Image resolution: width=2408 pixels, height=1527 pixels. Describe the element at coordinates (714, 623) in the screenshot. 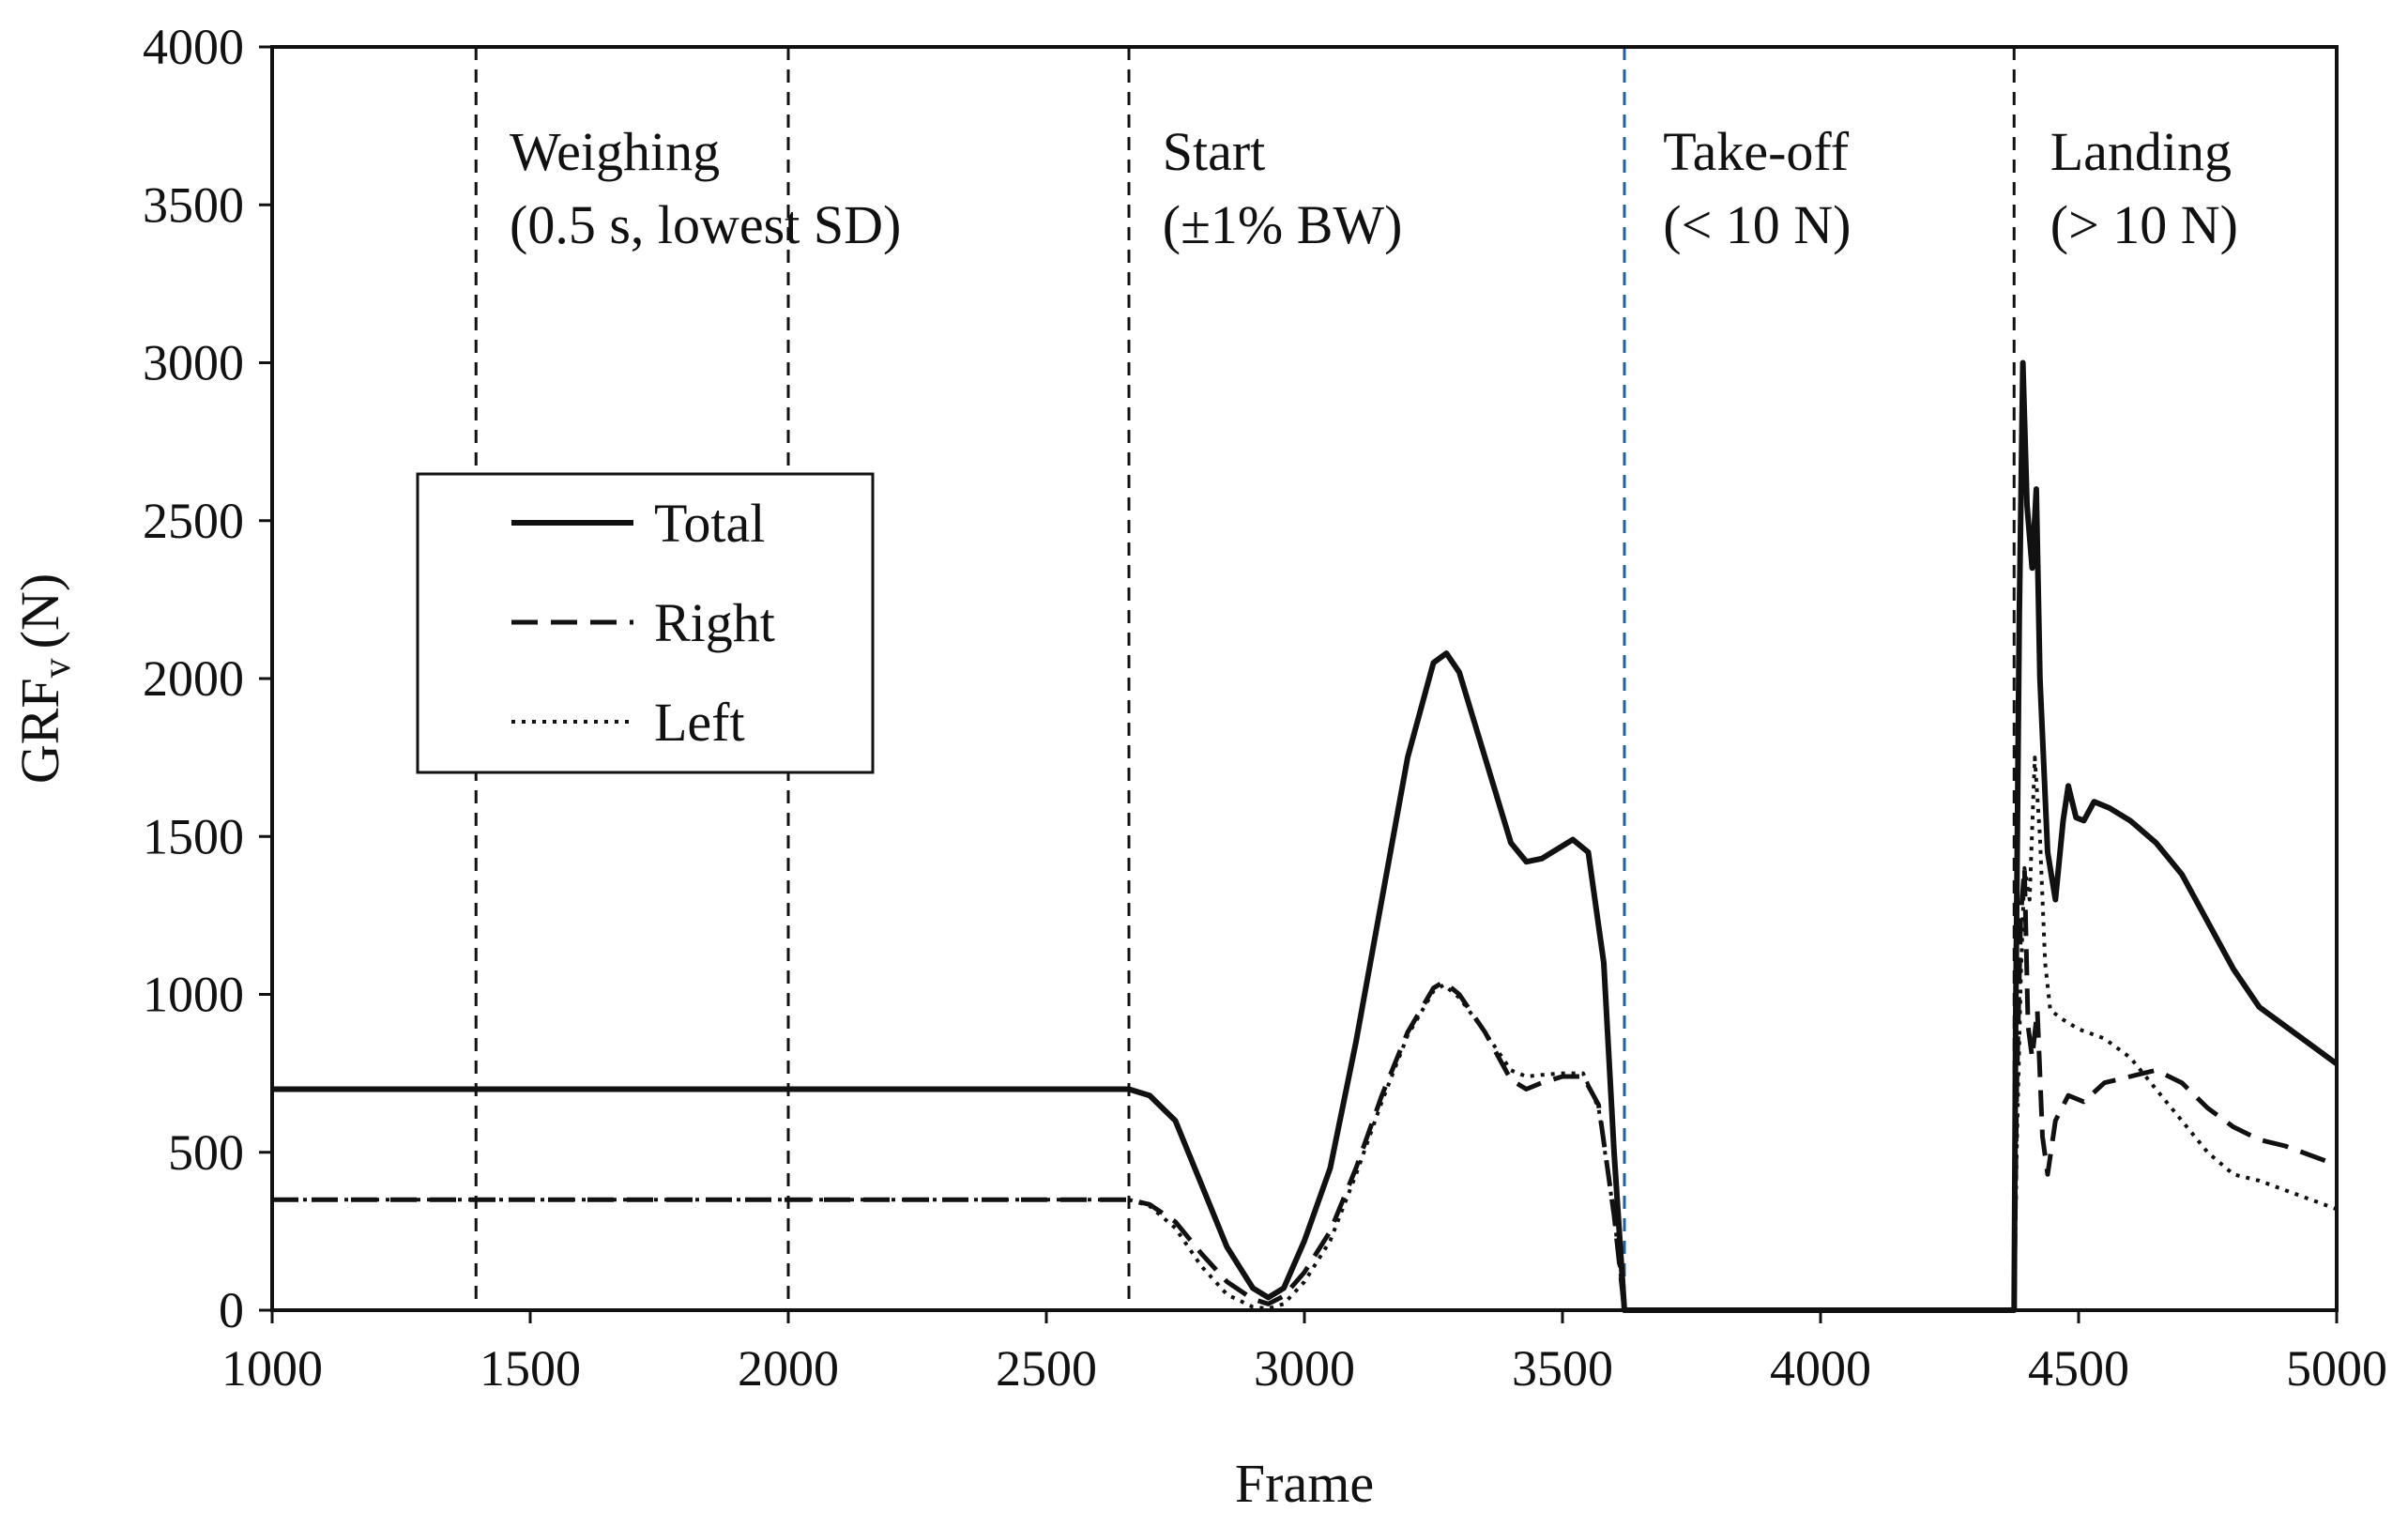

I see `legend-label-right: Right` at that location.